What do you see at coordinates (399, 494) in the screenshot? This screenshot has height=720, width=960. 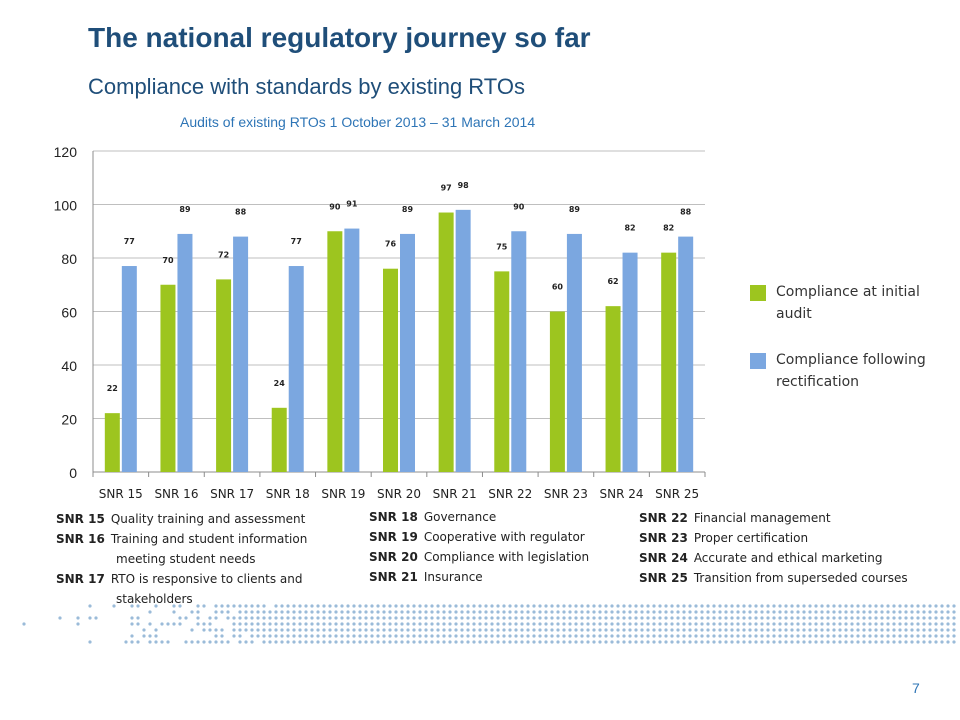 I see `x-tick-label: SNR 20` at bounding box center [399, 494].